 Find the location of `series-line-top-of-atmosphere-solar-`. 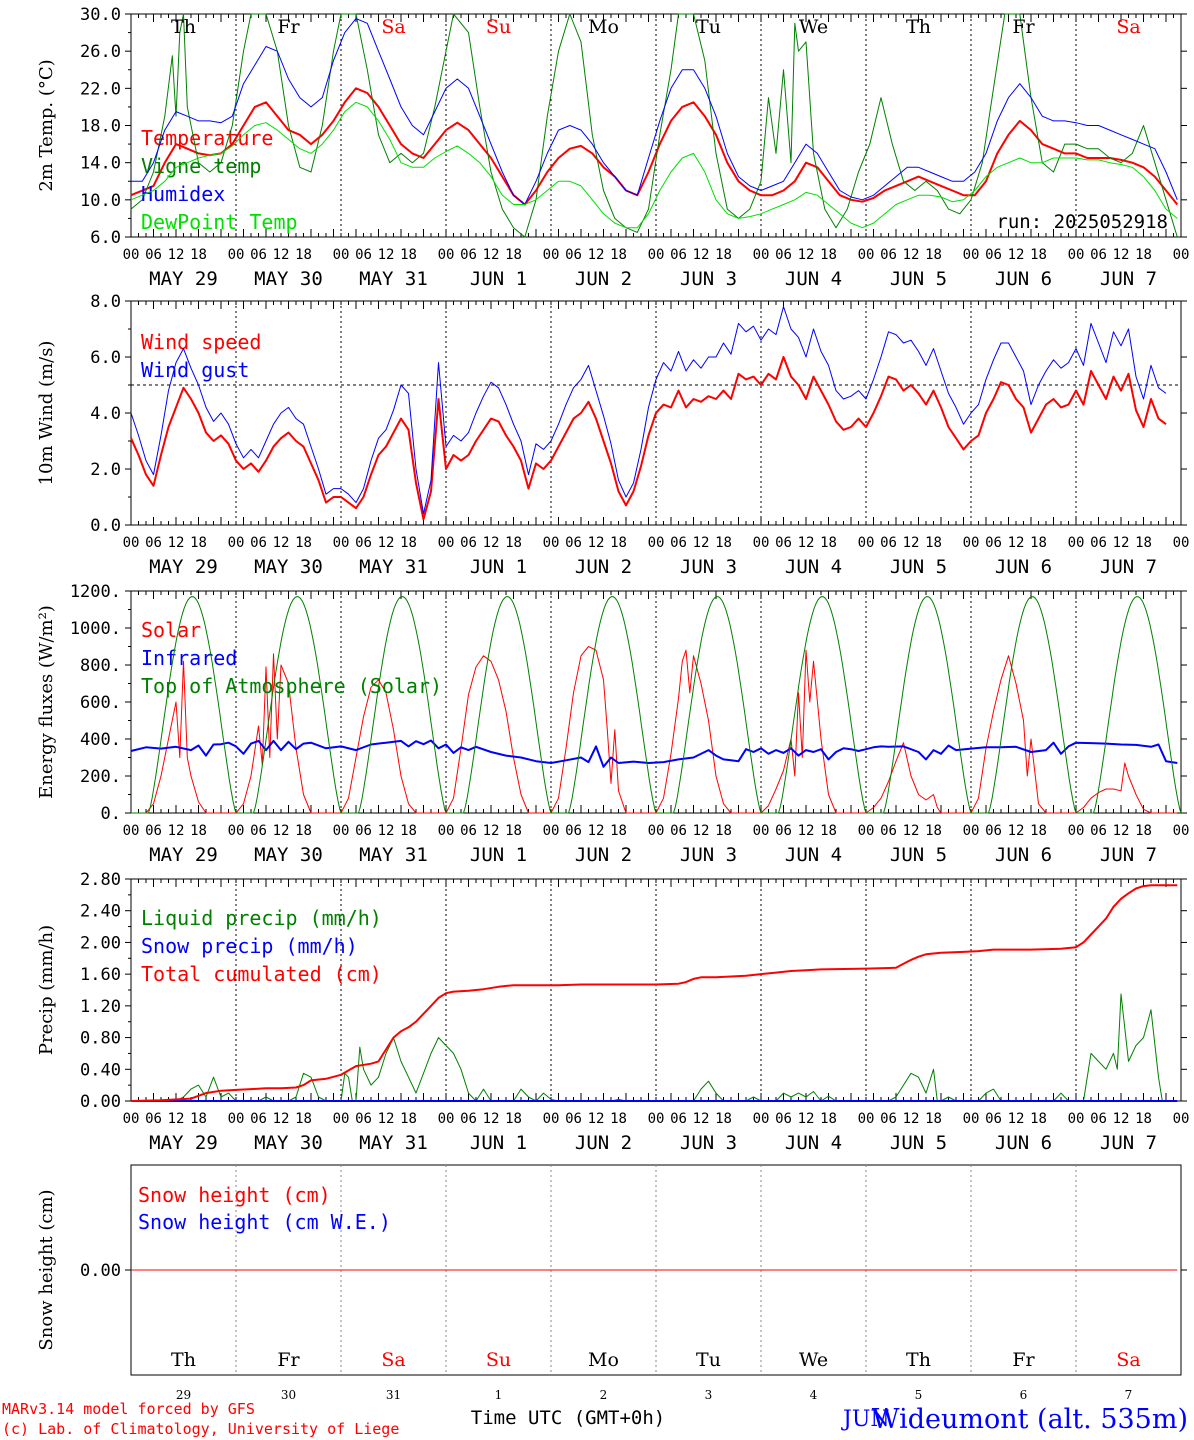

series-line-top-of-atmosphere-solar- is located at coordinates (656, 705).